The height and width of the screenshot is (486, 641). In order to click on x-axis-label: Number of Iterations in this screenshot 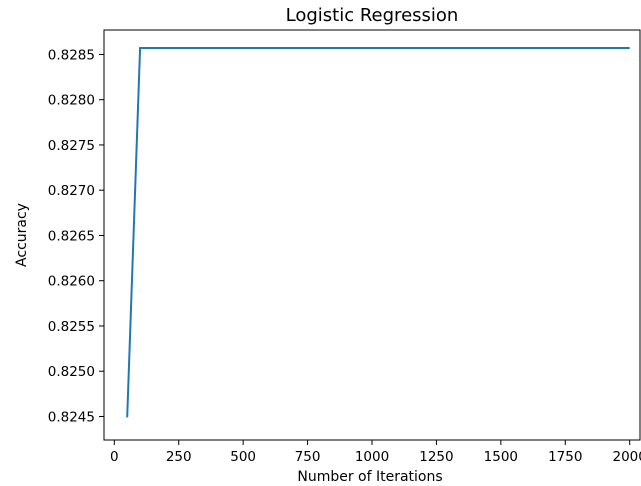, I will do `click(369, 477)`.